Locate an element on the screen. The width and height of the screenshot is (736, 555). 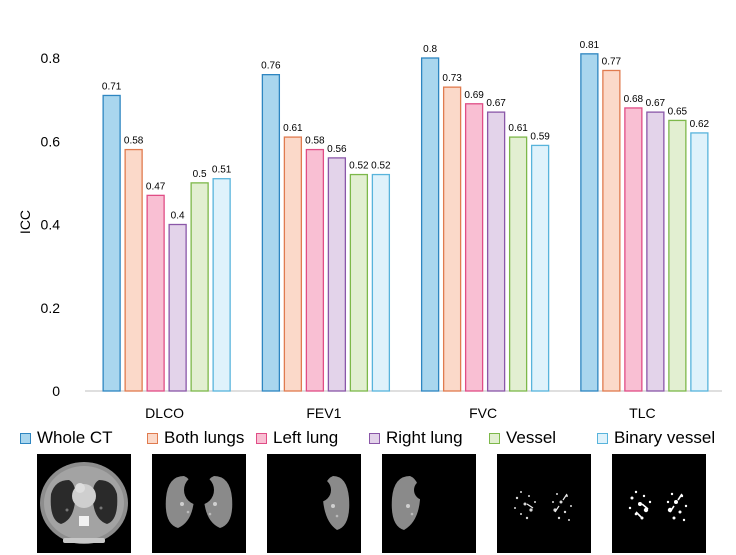
legend-label-whole-ct: Whole CT is located at coordinates (75, 437).